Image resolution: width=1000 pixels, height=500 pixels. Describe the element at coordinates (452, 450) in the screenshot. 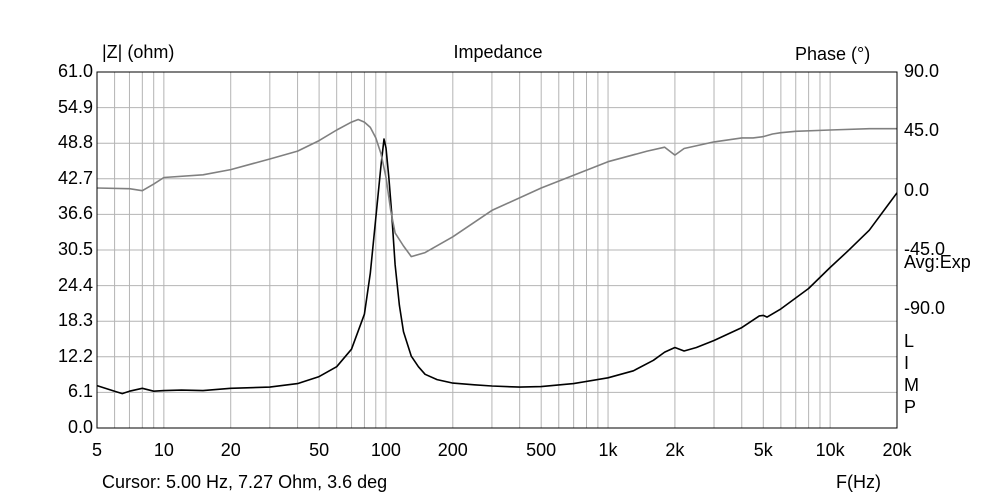

I see `x-tick-label: 200` at that location.